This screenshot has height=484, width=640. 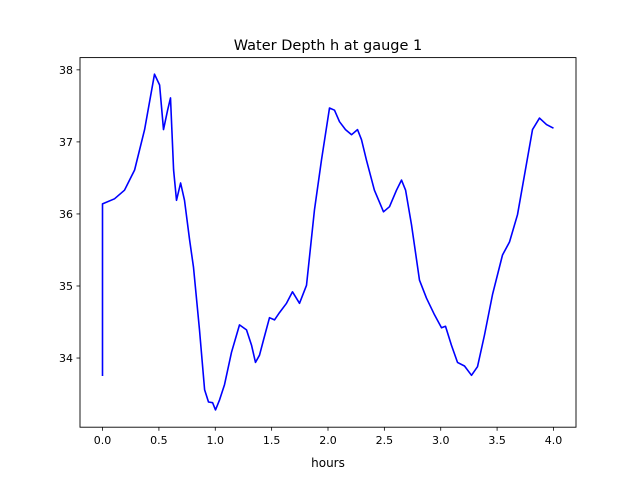 What do you see at coordinates (328, 440) in the screenshot?
I see `x-tick-label: 2.0` at bounding box center [328, 440].